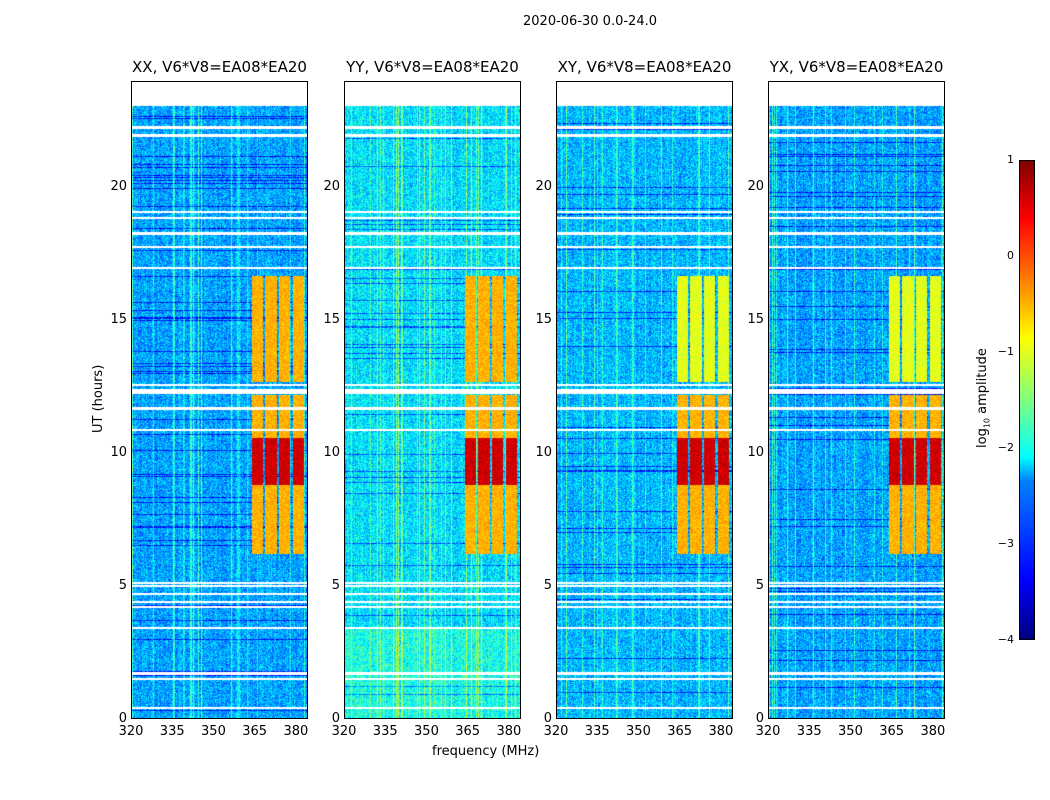 This screenshot has height=800, width=1050. What do you see at coordinates (1010, 159) in the screenshot?
I see `colorbar-tick-label: 1` at bounding box center [1010, 159].